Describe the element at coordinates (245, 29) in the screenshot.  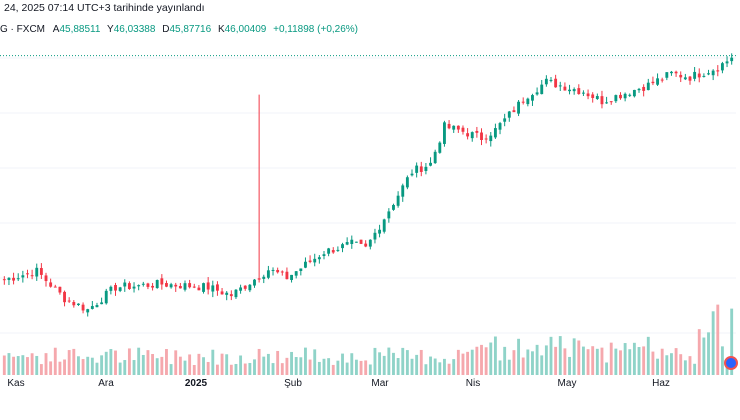
I see `close-value: 46,00409` at that location.